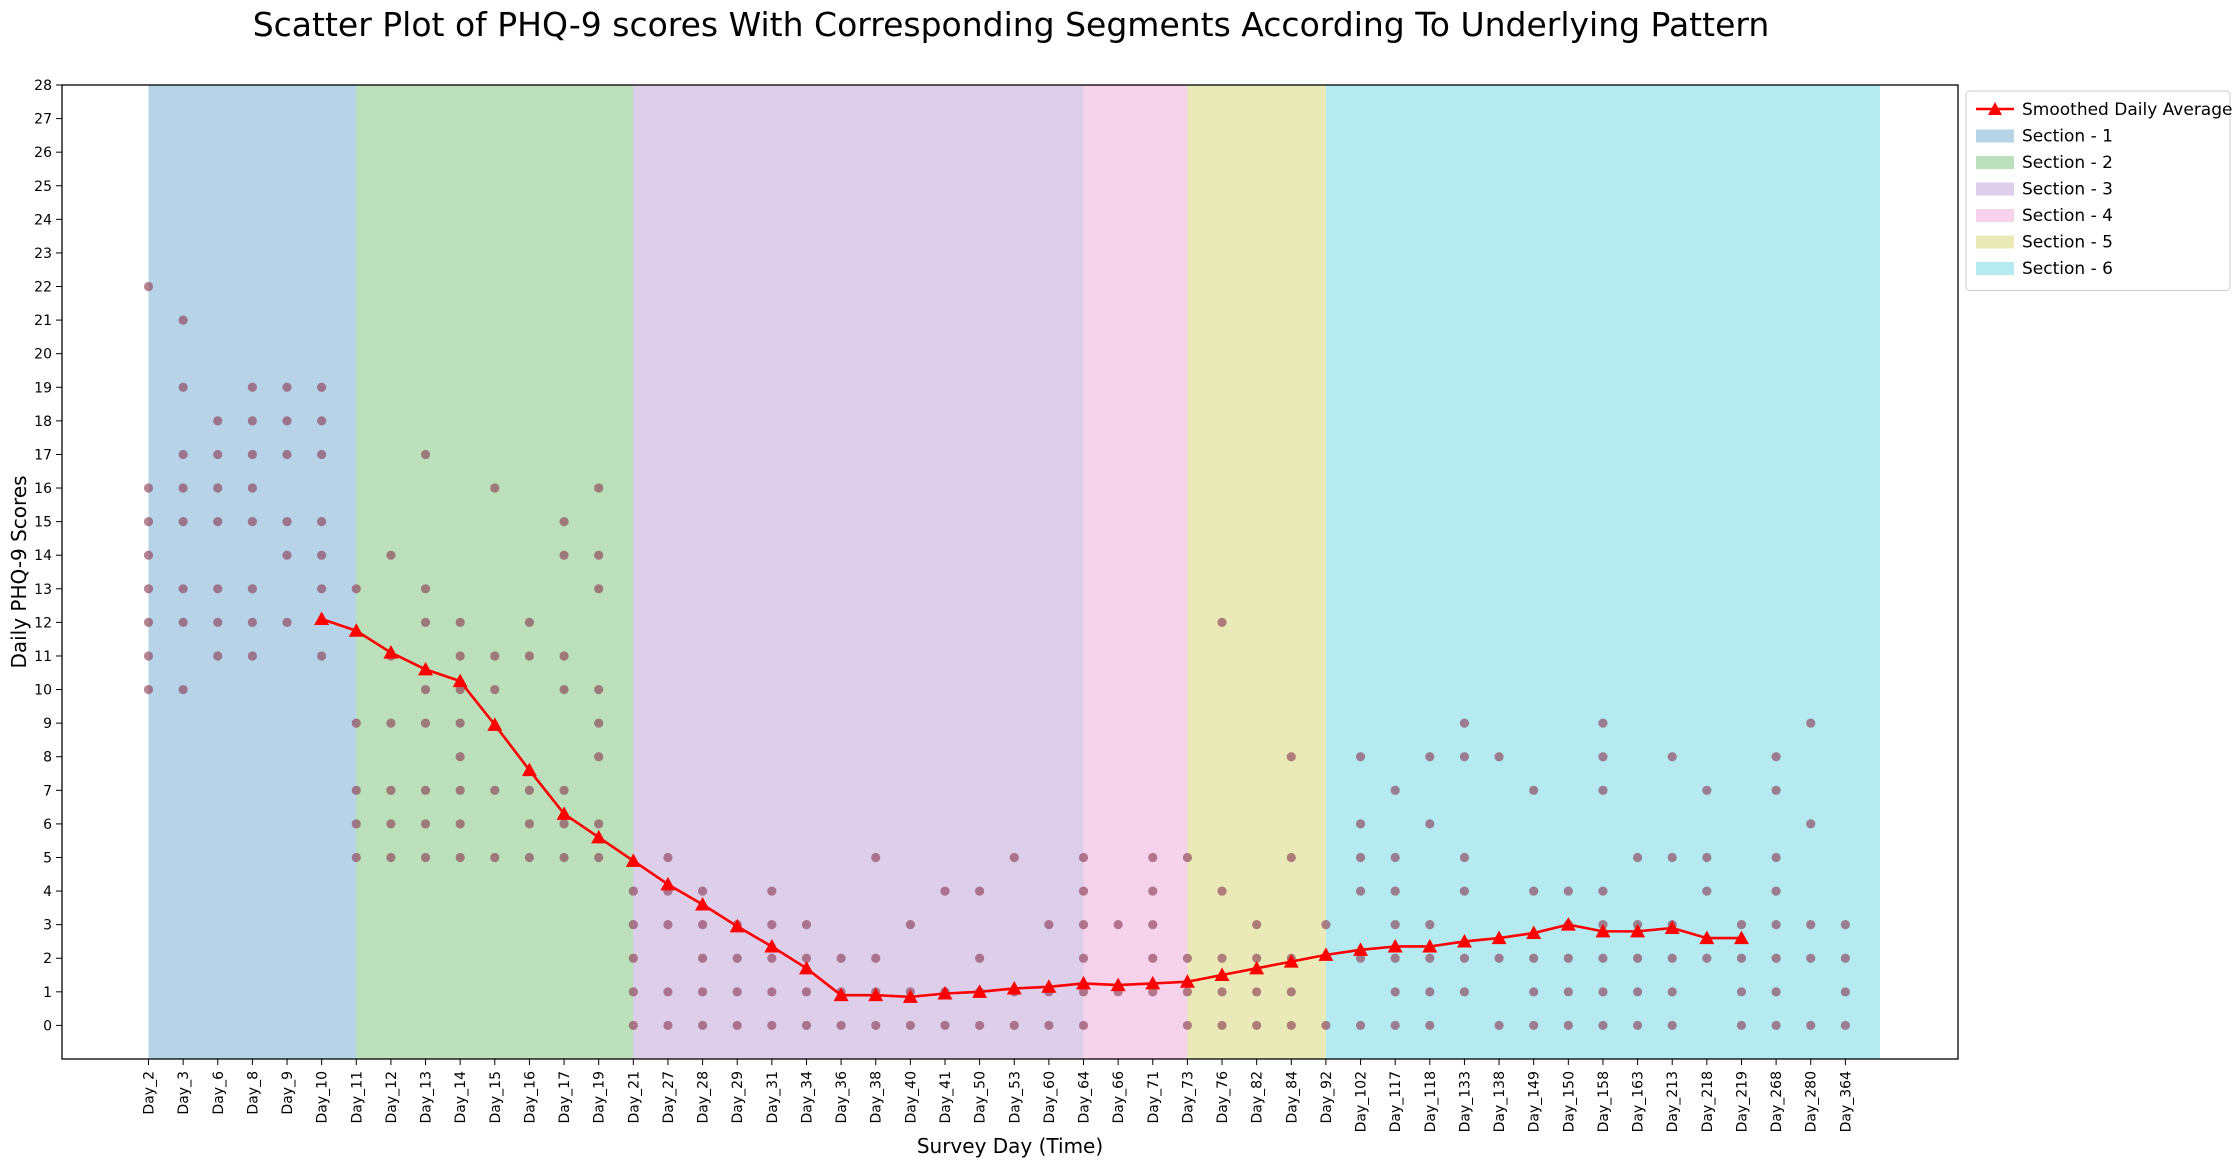  What do you see at coordinates (47, 791) in the screenshot?
I see `y-tick-label: 7` at bounding box center [47, 791].